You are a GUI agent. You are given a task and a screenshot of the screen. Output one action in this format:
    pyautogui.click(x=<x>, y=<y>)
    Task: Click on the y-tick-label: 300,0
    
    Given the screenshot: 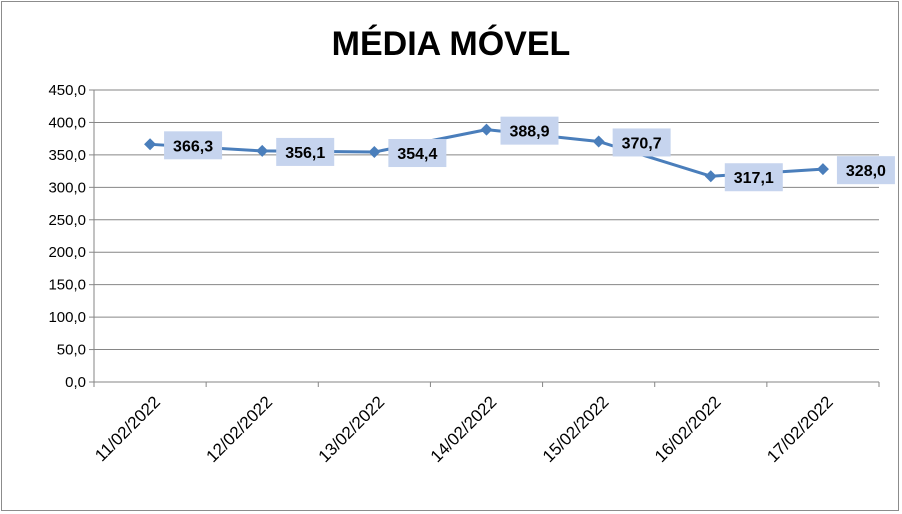 What is the action you would take?
    pyautogui.click(x=67, y=187)
    